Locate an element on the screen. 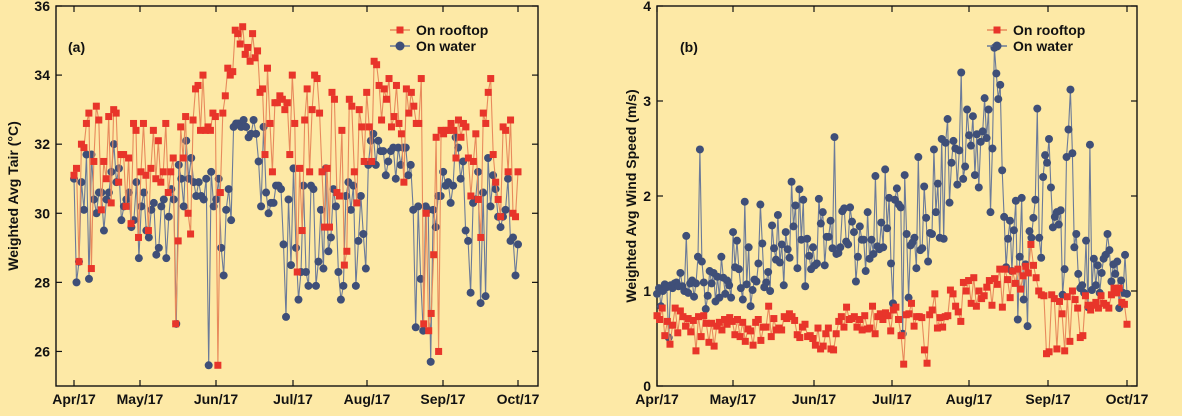 The height and width of the screenshot is (416, 1182). y-axis-label: Weighted Avg Tair (°C) is located at coordinates (13, 196).